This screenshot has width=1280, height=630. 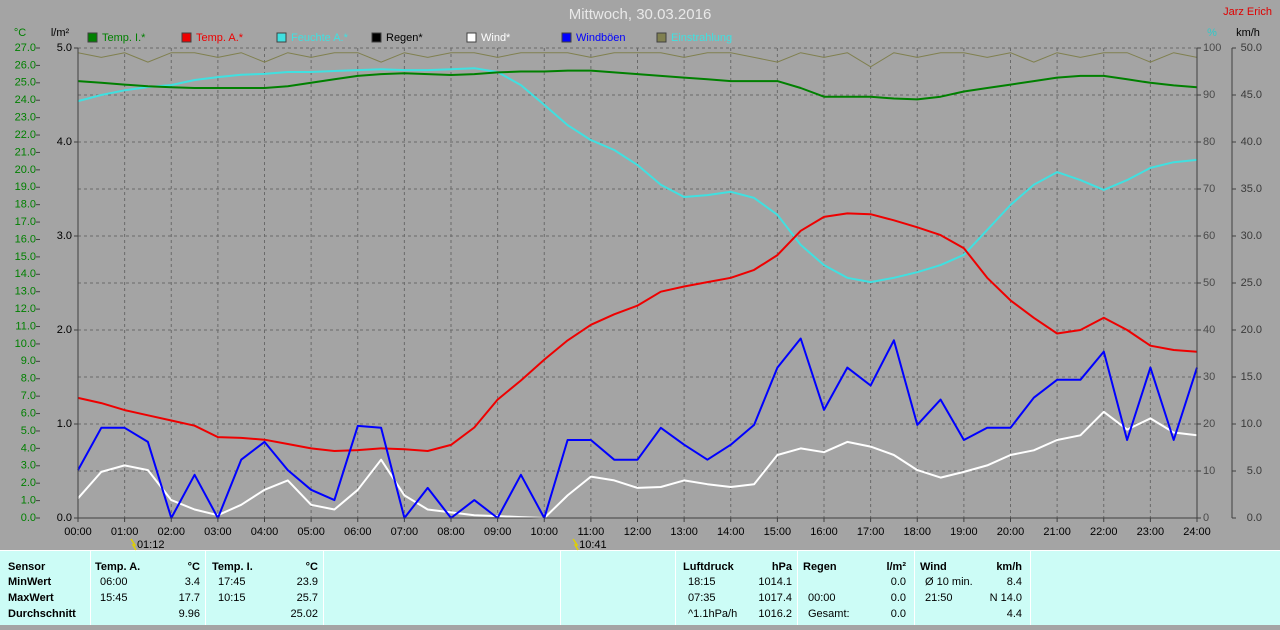 I want to click on series-line, so click(x=637, y=60).